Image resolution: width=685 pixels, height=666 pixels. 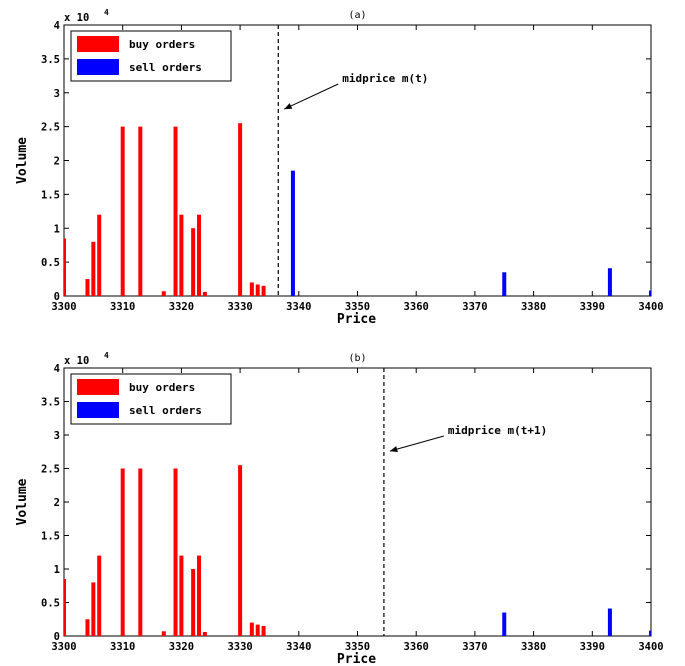 I want to click on chart-title: (a), so click(x=357, y=15).